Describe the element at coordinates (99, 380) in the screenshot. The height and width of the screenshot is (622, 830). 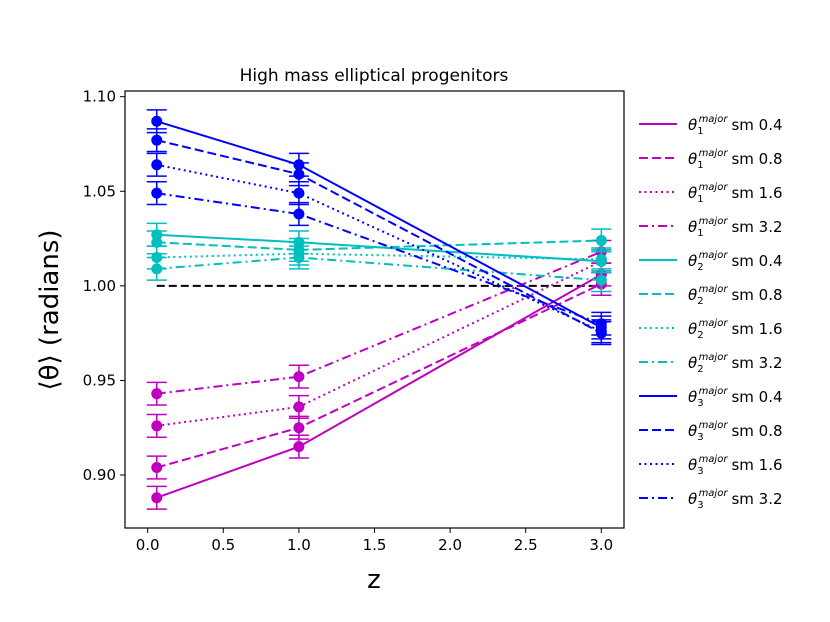
I see `y-tick-label: 0.95` at that location.